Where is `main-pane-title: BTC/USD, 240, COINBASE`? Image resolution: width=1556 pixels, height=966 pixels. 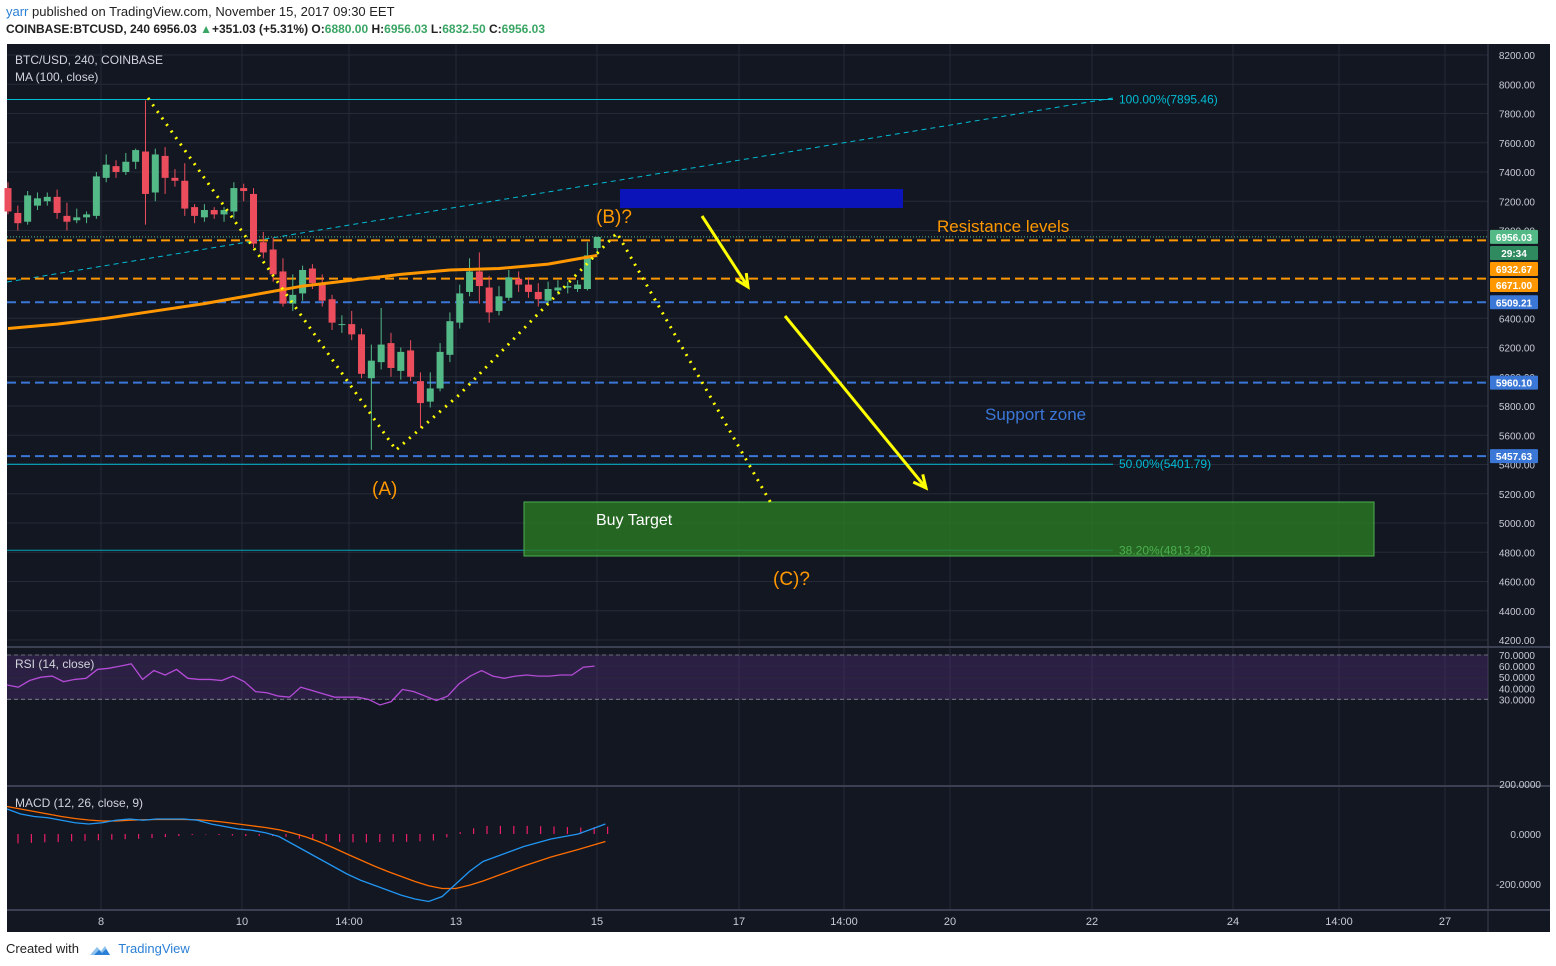
main-pane-title: BTC/USD, 240, COINBASE is located at coordinates (89, 60).